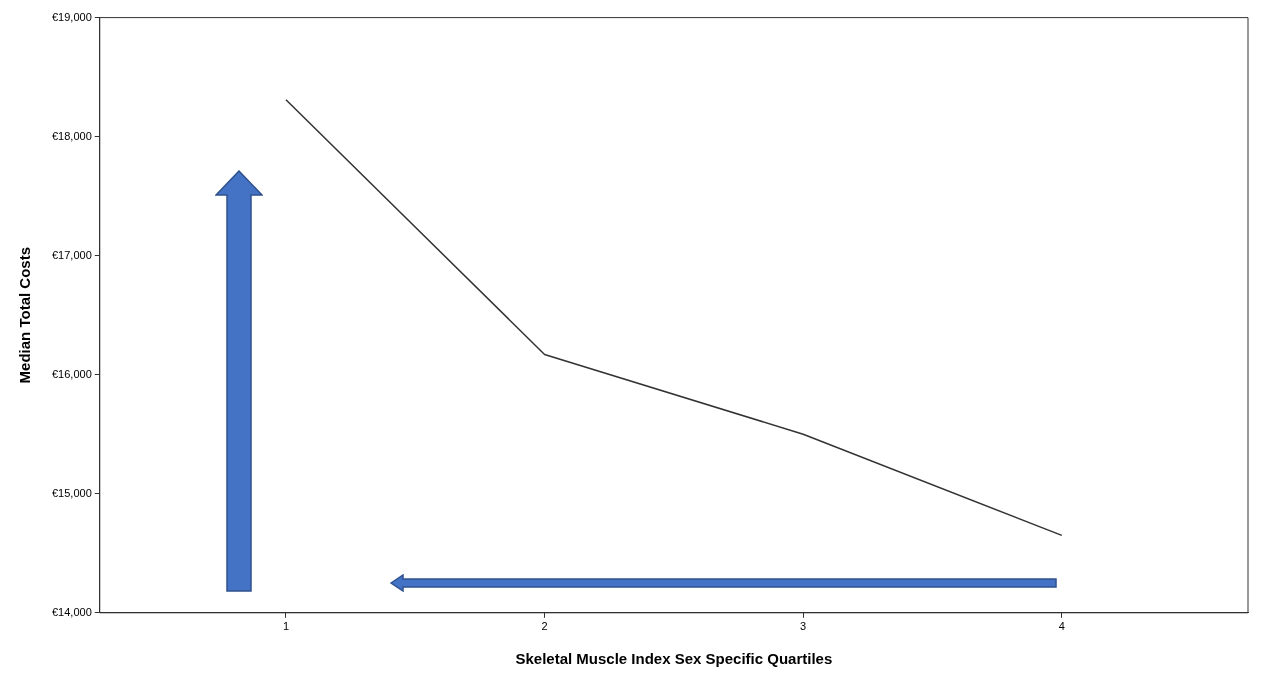 The image size is (1261, 681). Describe the element at coordinates (544, 626) in the screenshot. I see `x-tick-label: 2` at that location.